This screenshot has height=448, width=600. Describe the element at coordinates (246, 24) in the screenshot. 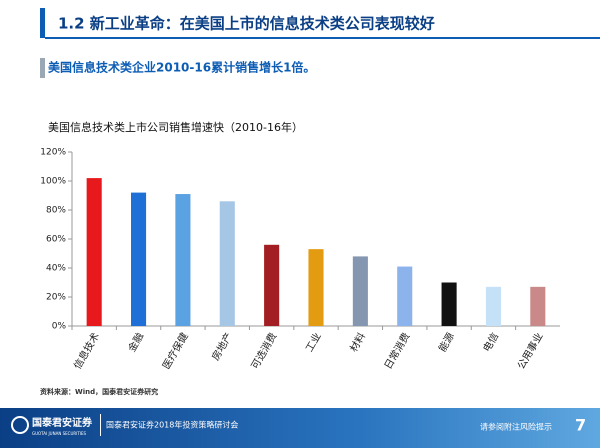

I see `header-title: 1.2 新工业革命：在美国上市的信息技术类公司表现较好` at that location.